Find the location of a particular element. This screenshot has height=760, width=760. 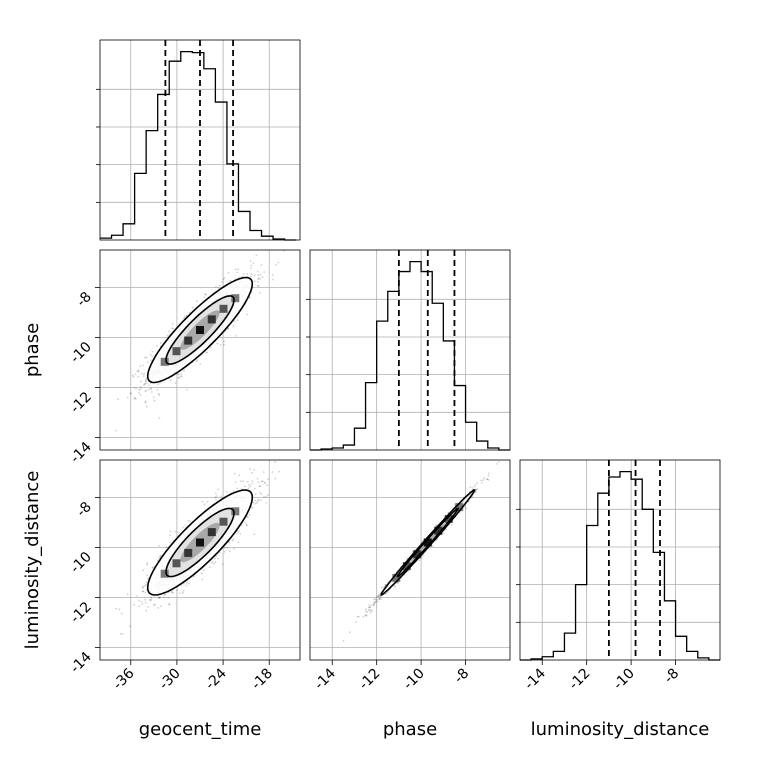

xlabel-geocent-time: geocent_time is located at coordinates (200, 729).